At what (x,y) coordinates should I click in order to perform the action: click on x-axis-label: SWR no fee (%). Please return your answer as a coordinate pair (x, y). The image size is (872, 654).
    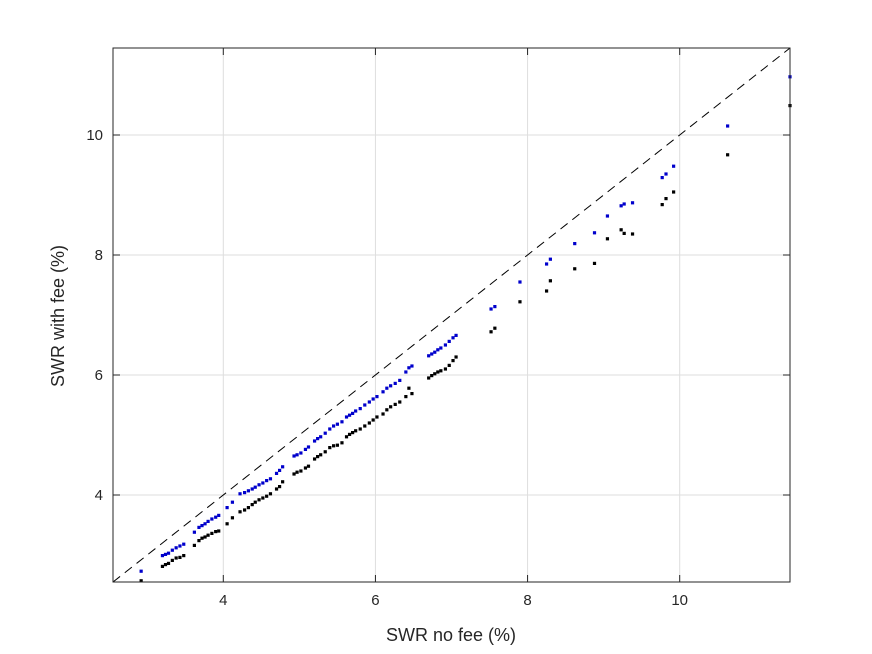
    Looking at the image, I should click on (451, 635).